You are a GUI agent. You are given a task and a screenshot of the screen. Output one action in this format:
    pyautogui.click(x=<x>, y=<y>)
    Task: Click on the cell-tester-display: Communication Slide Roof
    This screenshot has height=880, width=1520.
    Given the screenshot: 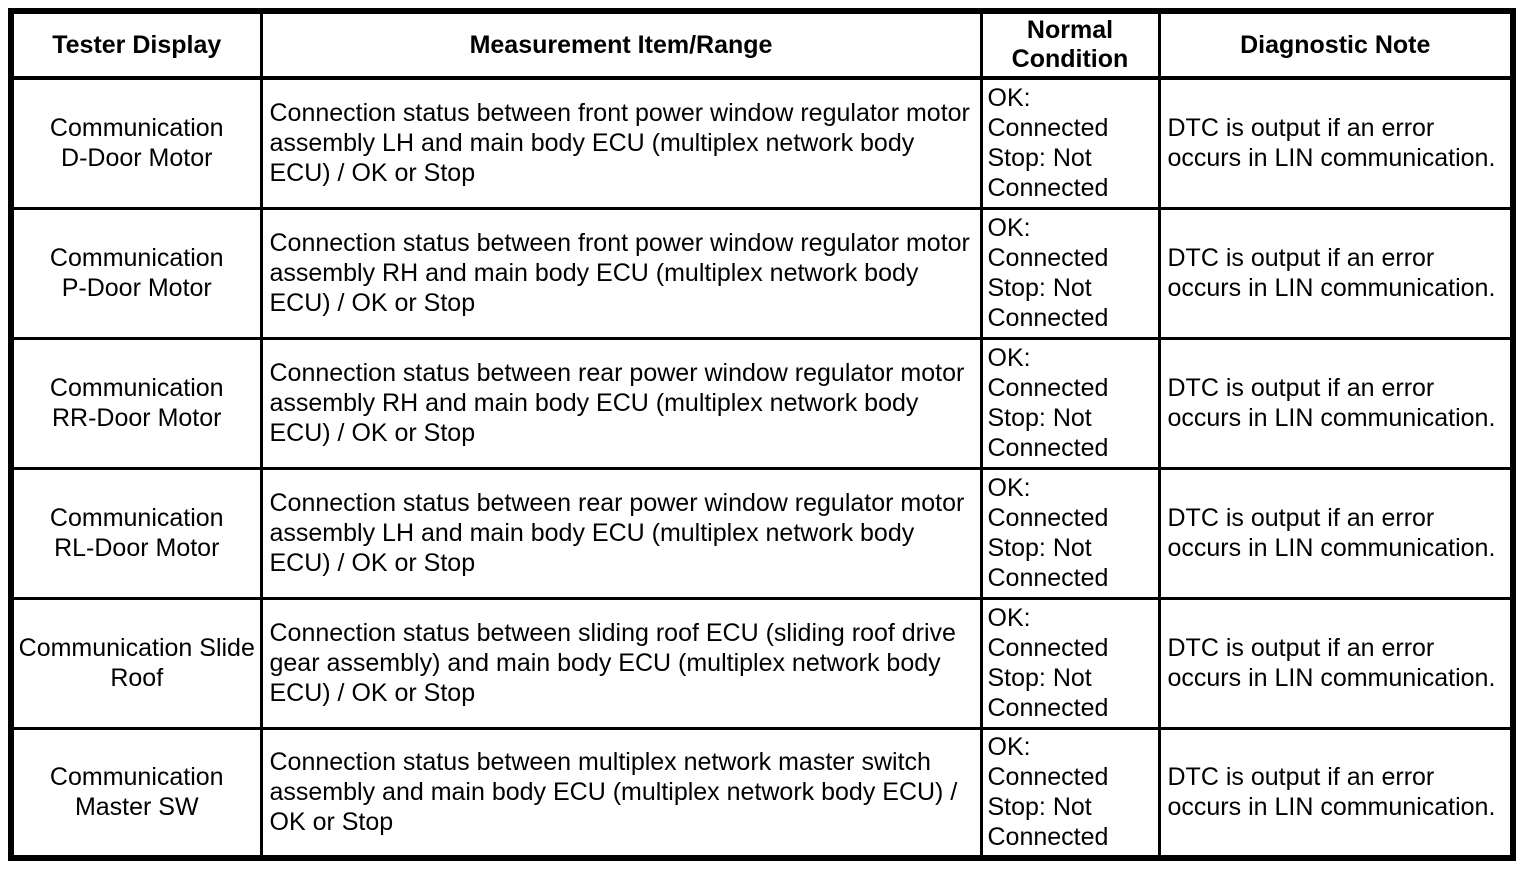 What is the action you would take?
    pyautogui.click(x=136, y=663)
    